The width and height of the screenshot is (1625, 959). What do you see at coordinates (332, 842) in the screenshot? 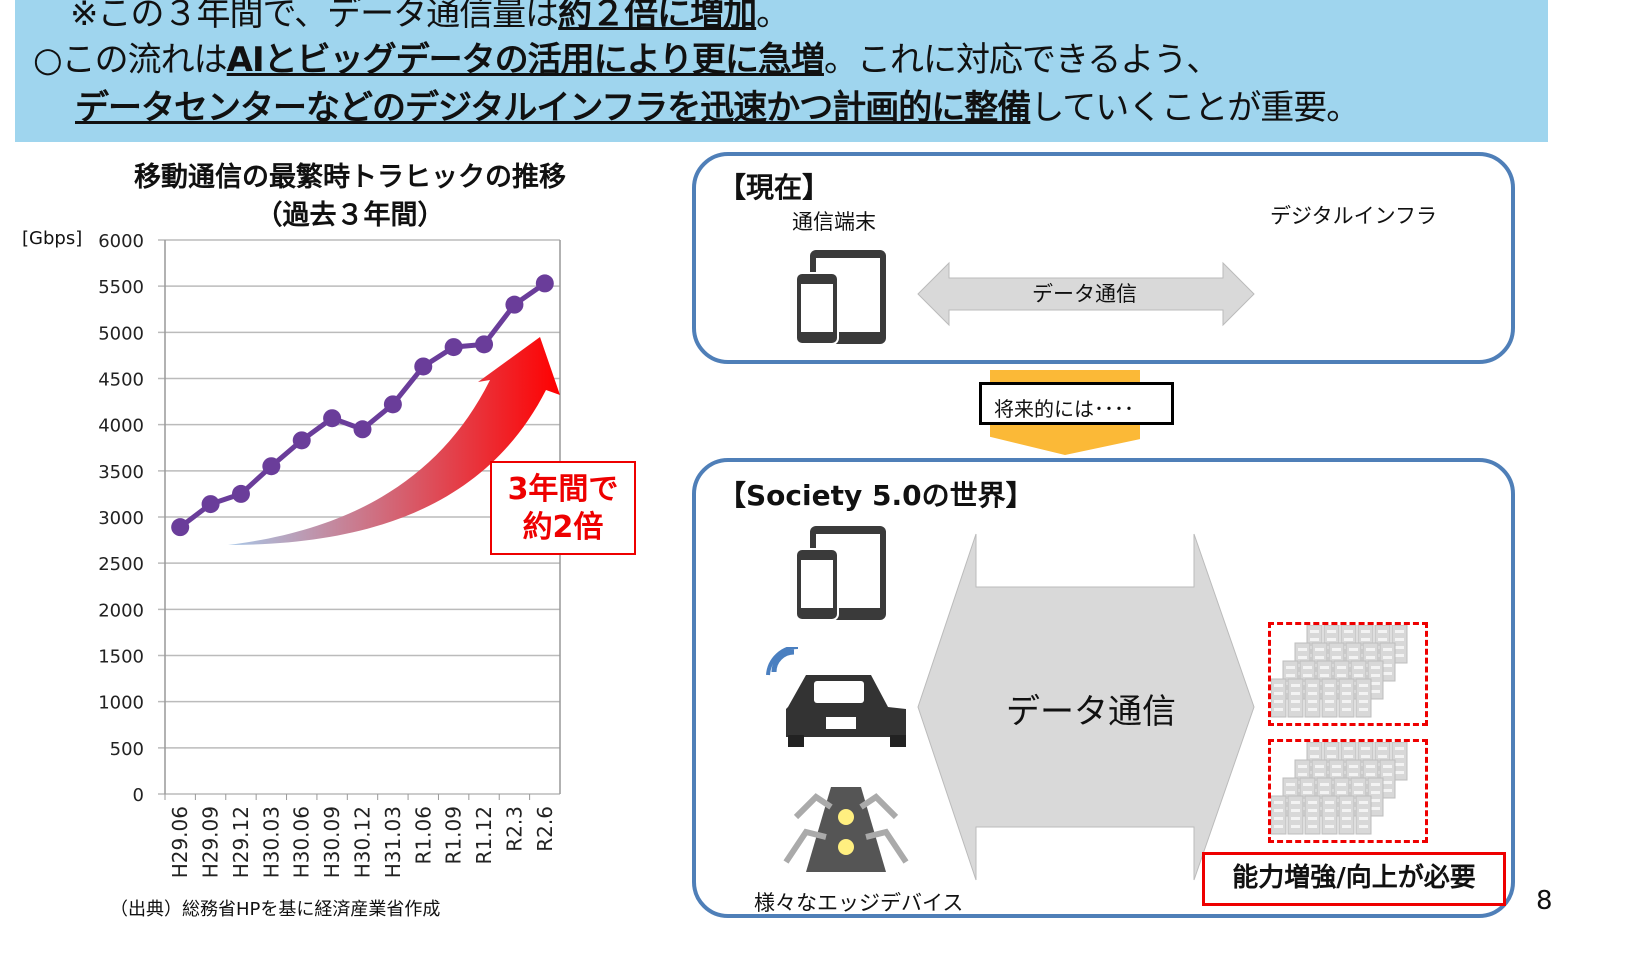
I see `x-tick-label: H30.09` at bounding box center [332, 842].